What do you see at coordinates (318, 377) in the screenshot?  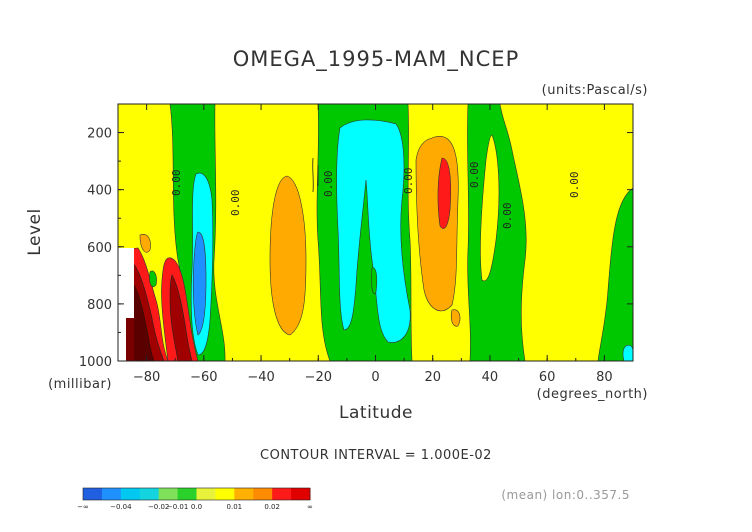 I see `x-tick-label: −20` at bounding box center [318, 377].